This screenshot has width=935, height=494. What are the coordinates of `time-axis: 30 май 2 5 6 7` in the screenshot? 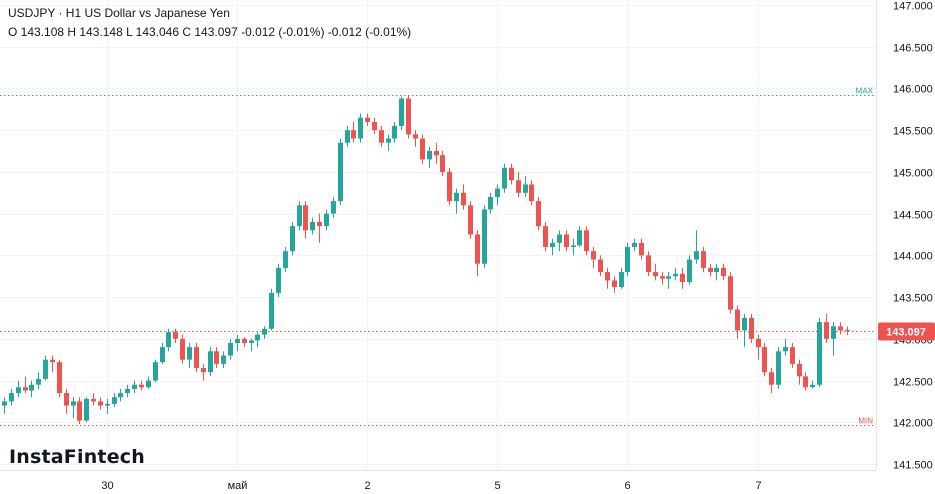 It's located at (431, 486).